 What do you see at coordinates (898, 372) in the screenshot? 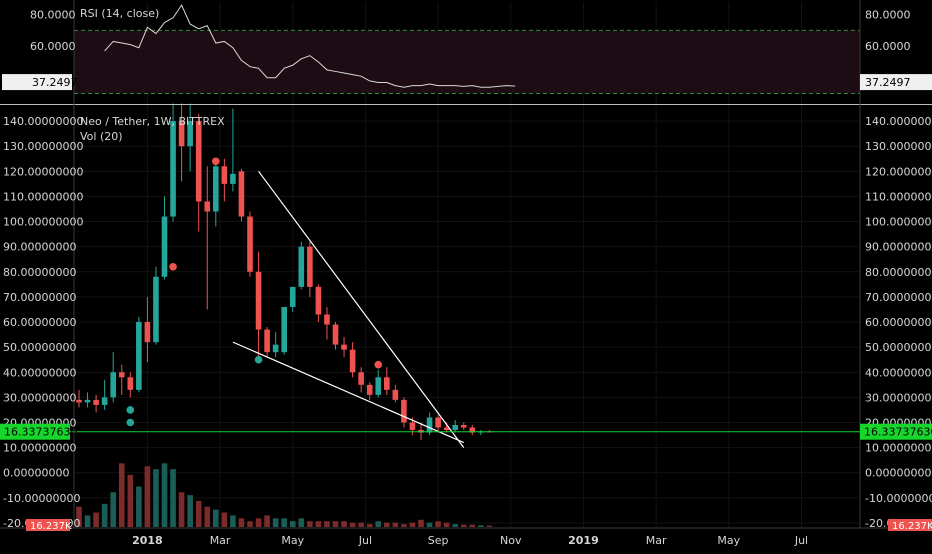
I see `price-tick-label-right: 40.00000000` at bounding box center [898, 372].